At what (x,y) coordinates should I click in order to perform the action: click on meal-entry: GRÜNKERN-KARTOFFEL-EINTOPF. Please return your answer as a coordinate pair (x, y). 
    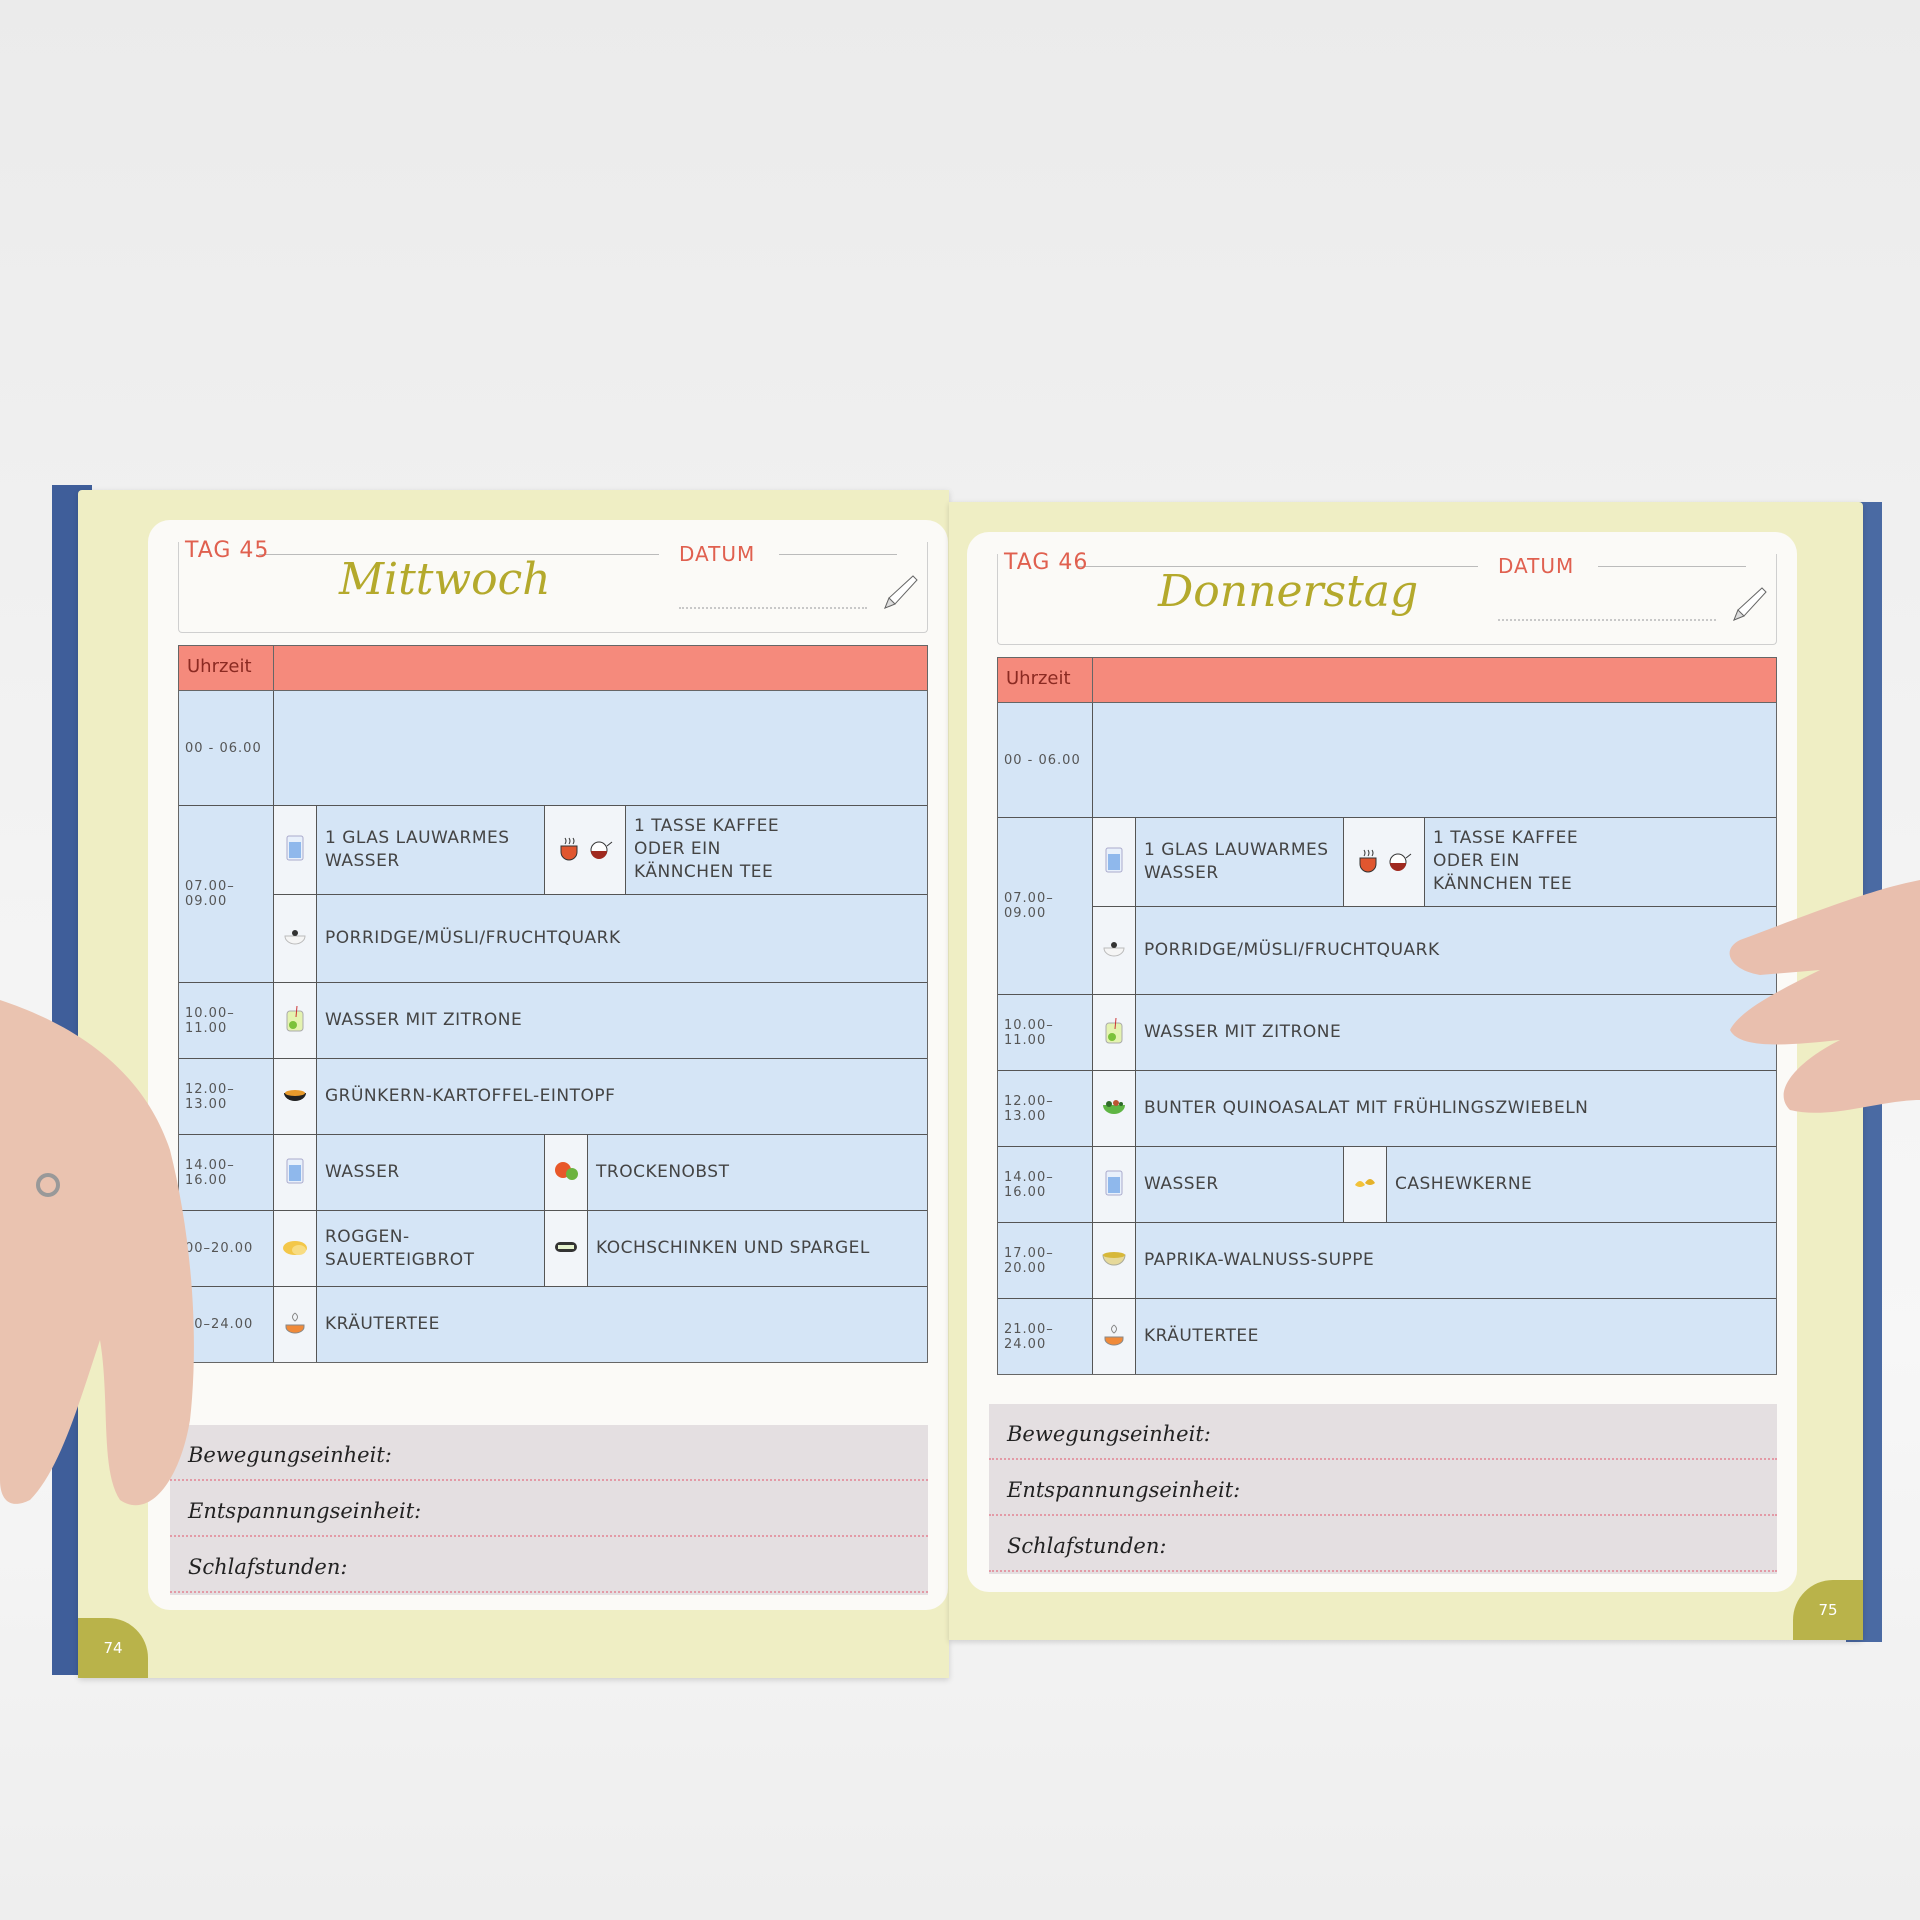
    Looking at the image, I should click on (600, 1096).